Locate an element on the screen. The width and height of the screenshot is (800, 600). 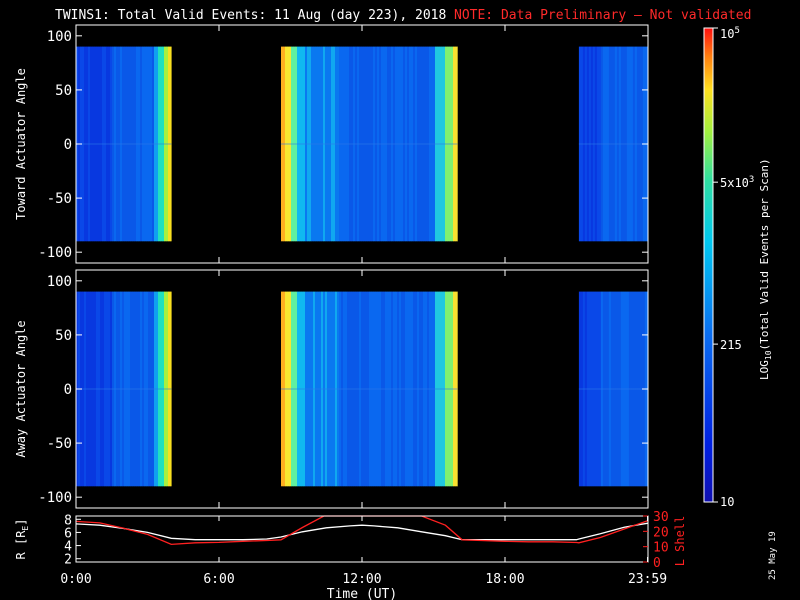
x-tick-label: 18:00 is located at coordinates (504, 579).